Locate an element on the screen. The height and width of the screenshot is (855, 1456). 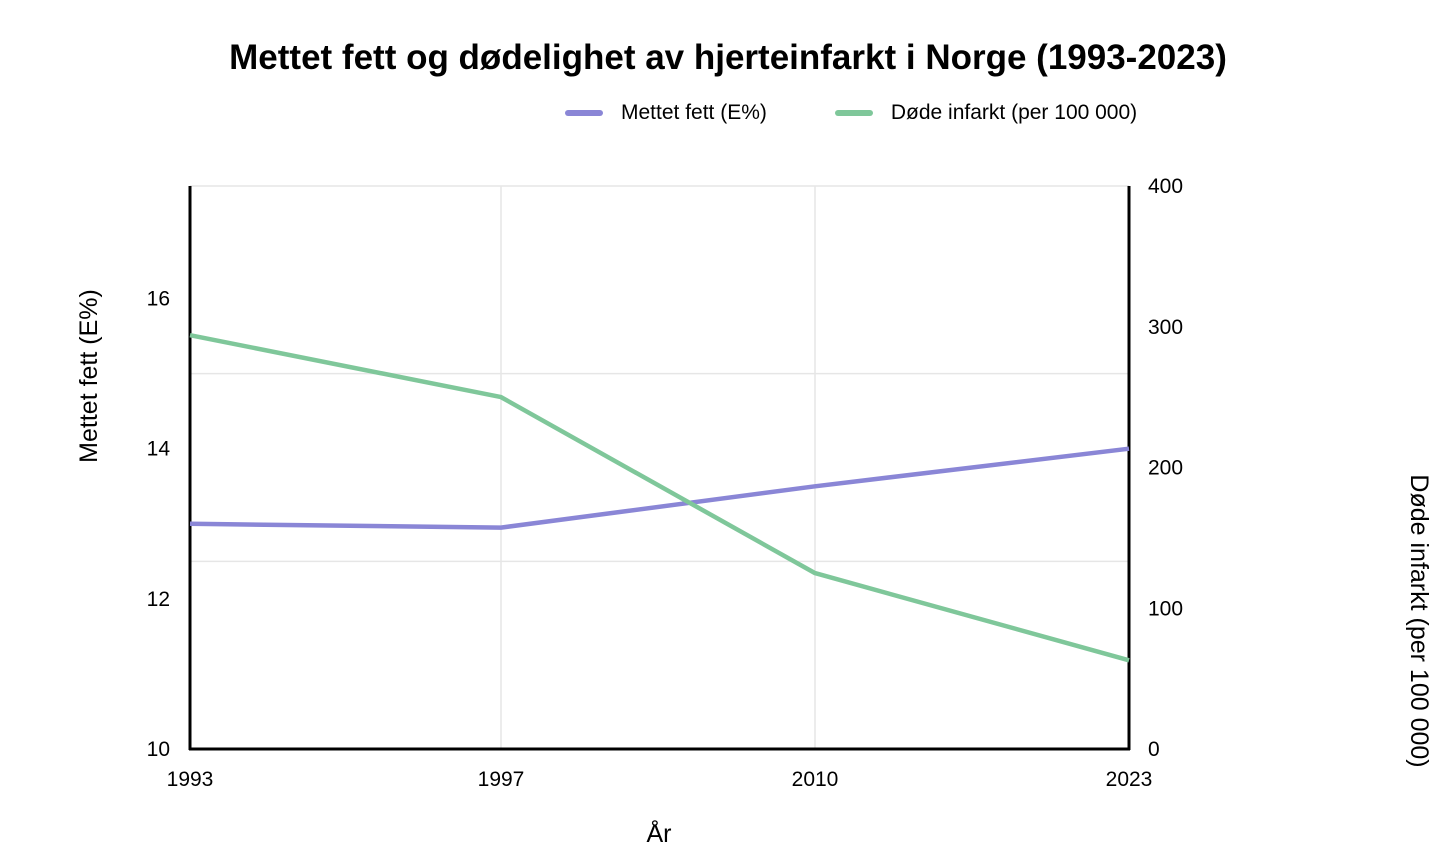
x-axis-title: År is located at coordinates (659, 833).